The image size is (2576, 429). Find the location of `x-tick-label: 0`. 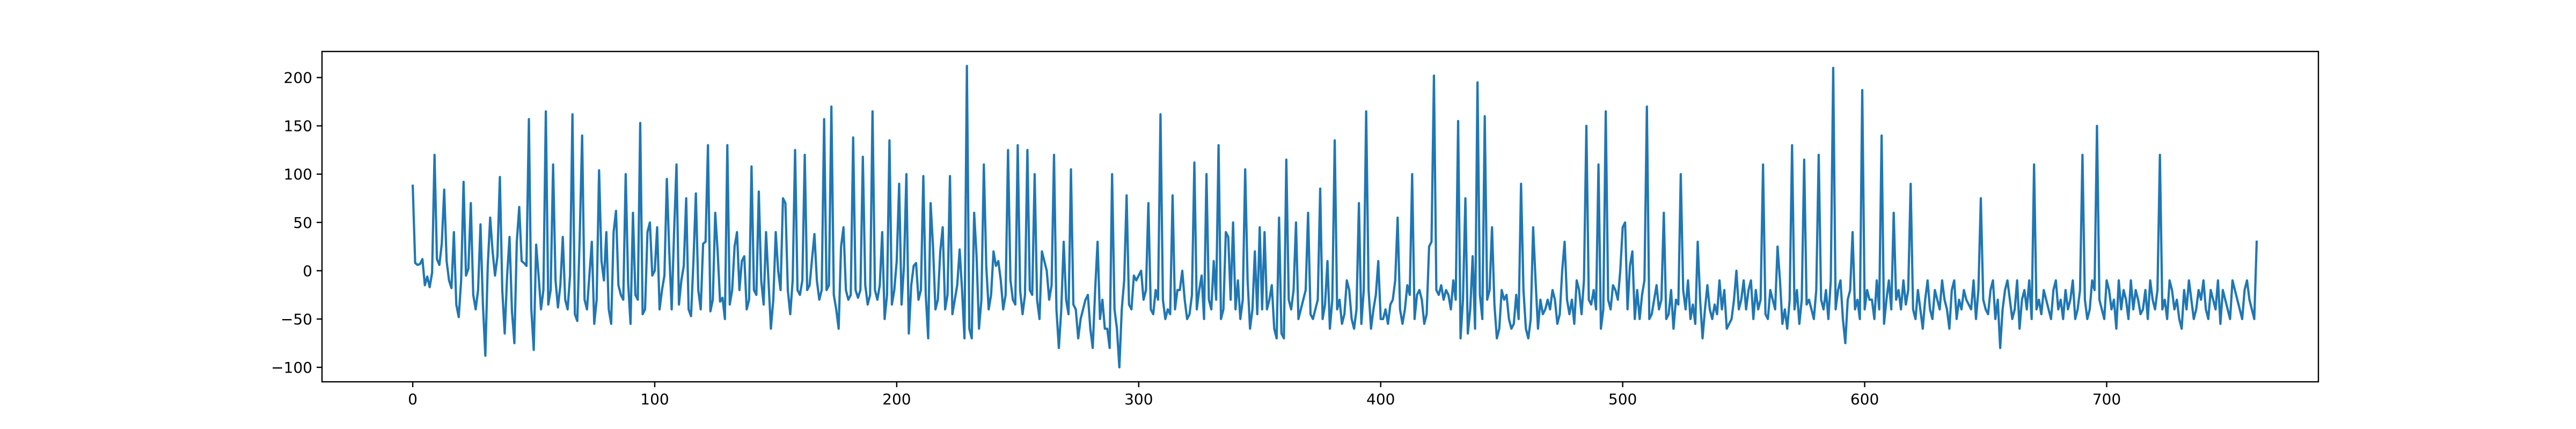

x-tick-label: 0 is located at coordinates (413, 399).